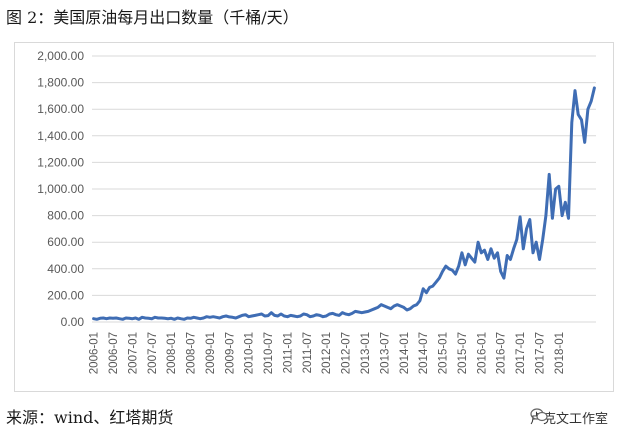  I want to click on x-tick-label: 2010-07, so click(269, 353).